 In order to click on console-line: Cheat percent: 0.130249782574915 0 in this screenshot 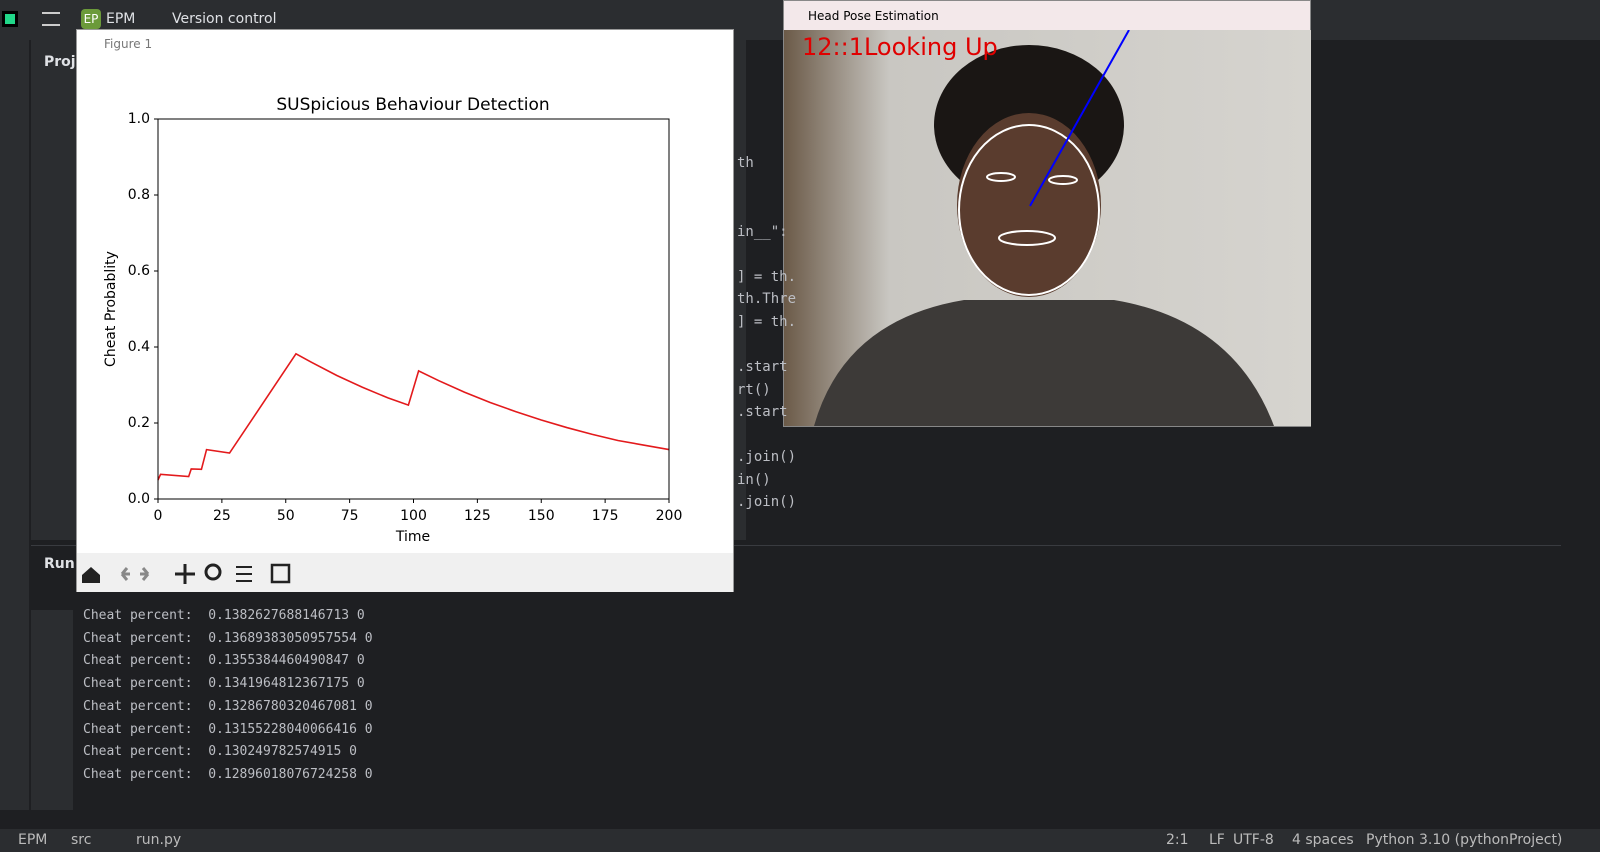, I will do `click(220, 752)`.